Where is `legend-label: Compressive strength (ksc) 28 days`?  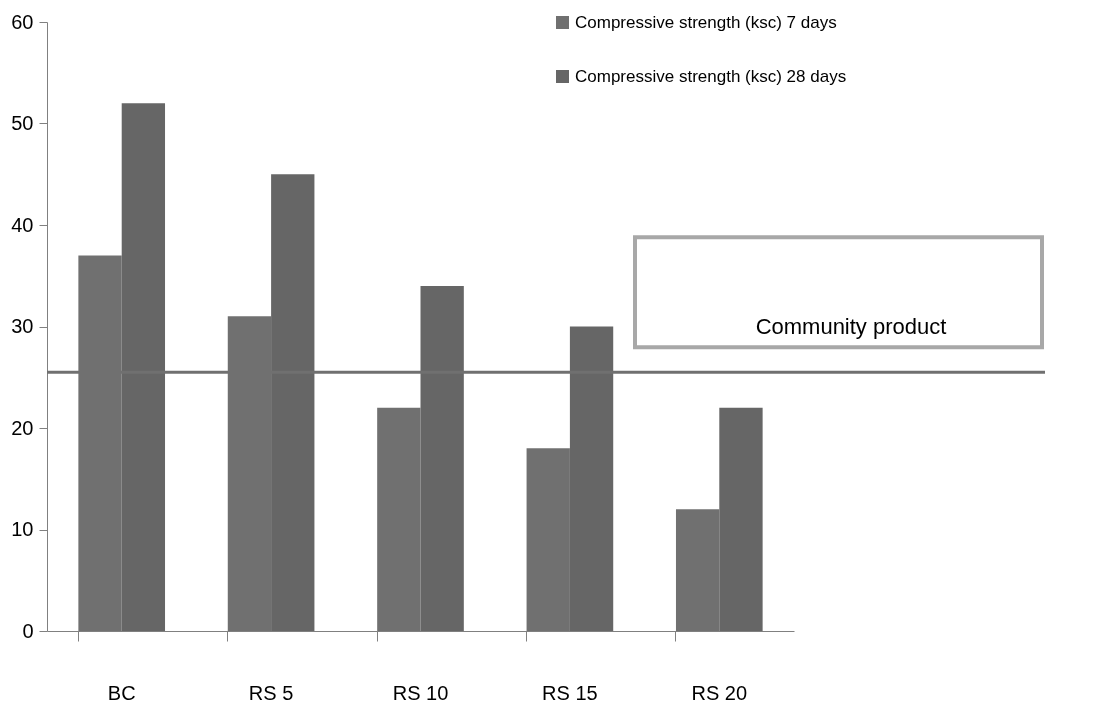 legend-label: Compressive strength (ksc) 28 days is located at coordinates (711, 76).